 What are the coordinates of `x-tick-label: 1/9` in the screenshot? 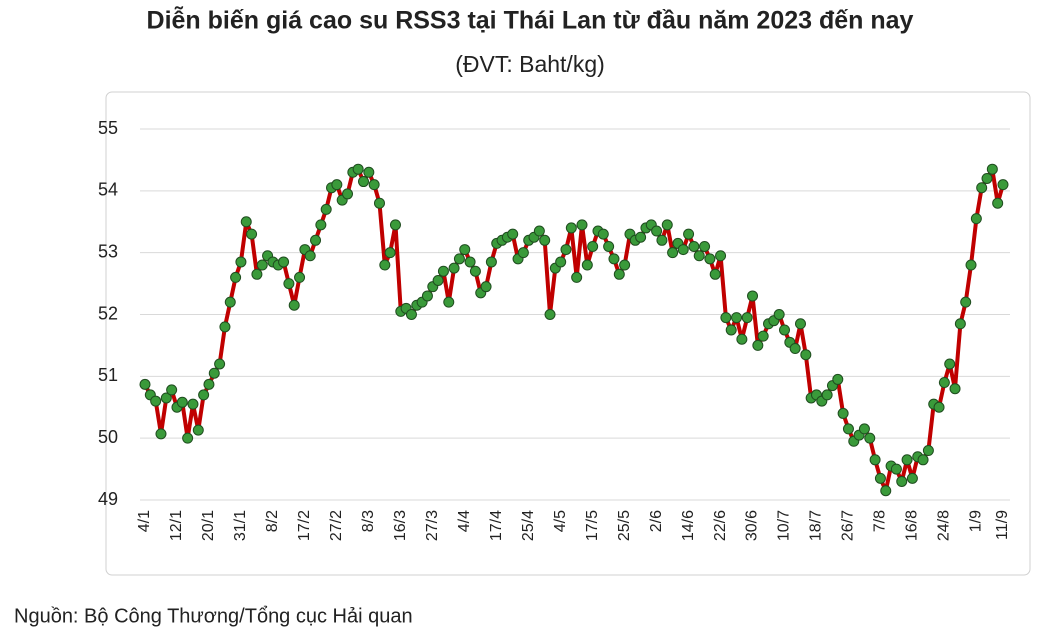 It's located at (976, 521).